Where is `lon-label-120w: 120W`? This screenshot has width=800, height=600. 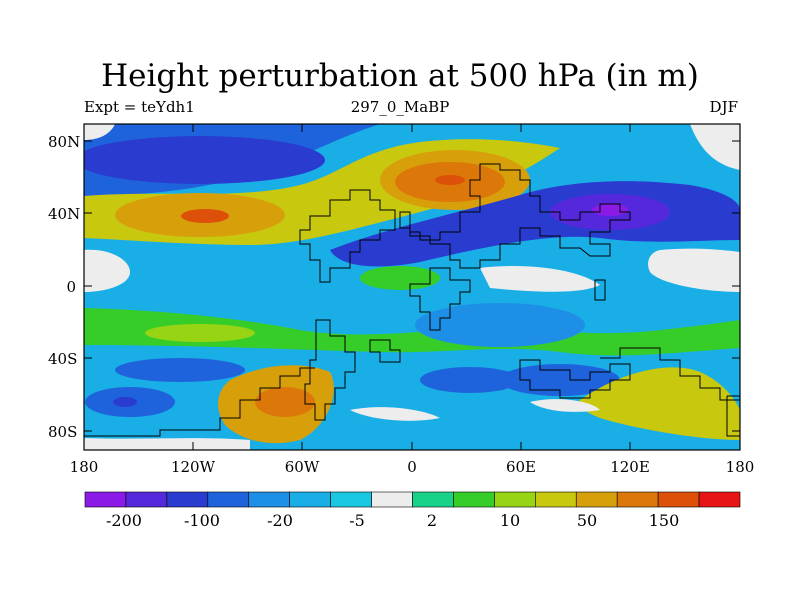 lon-label-120w: 120W is located at coordinates (193, 467).